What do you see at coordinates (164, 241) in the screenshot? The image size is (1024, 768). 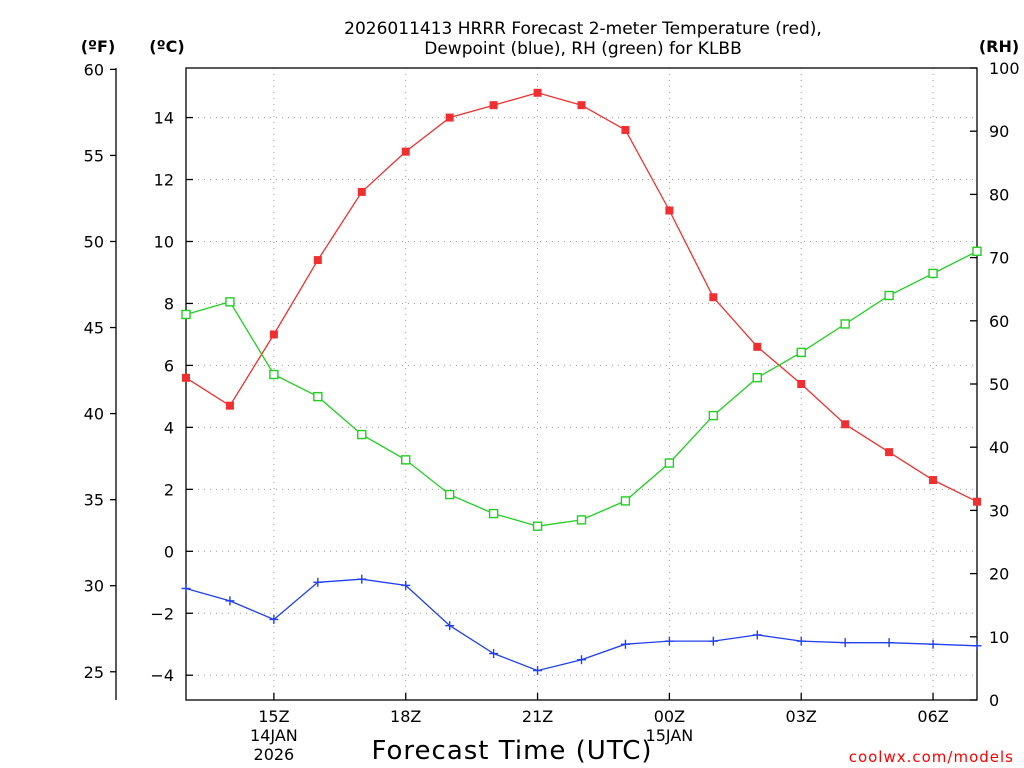 I see `celsius-tick-label: 10` at bounding box center [164, 241].